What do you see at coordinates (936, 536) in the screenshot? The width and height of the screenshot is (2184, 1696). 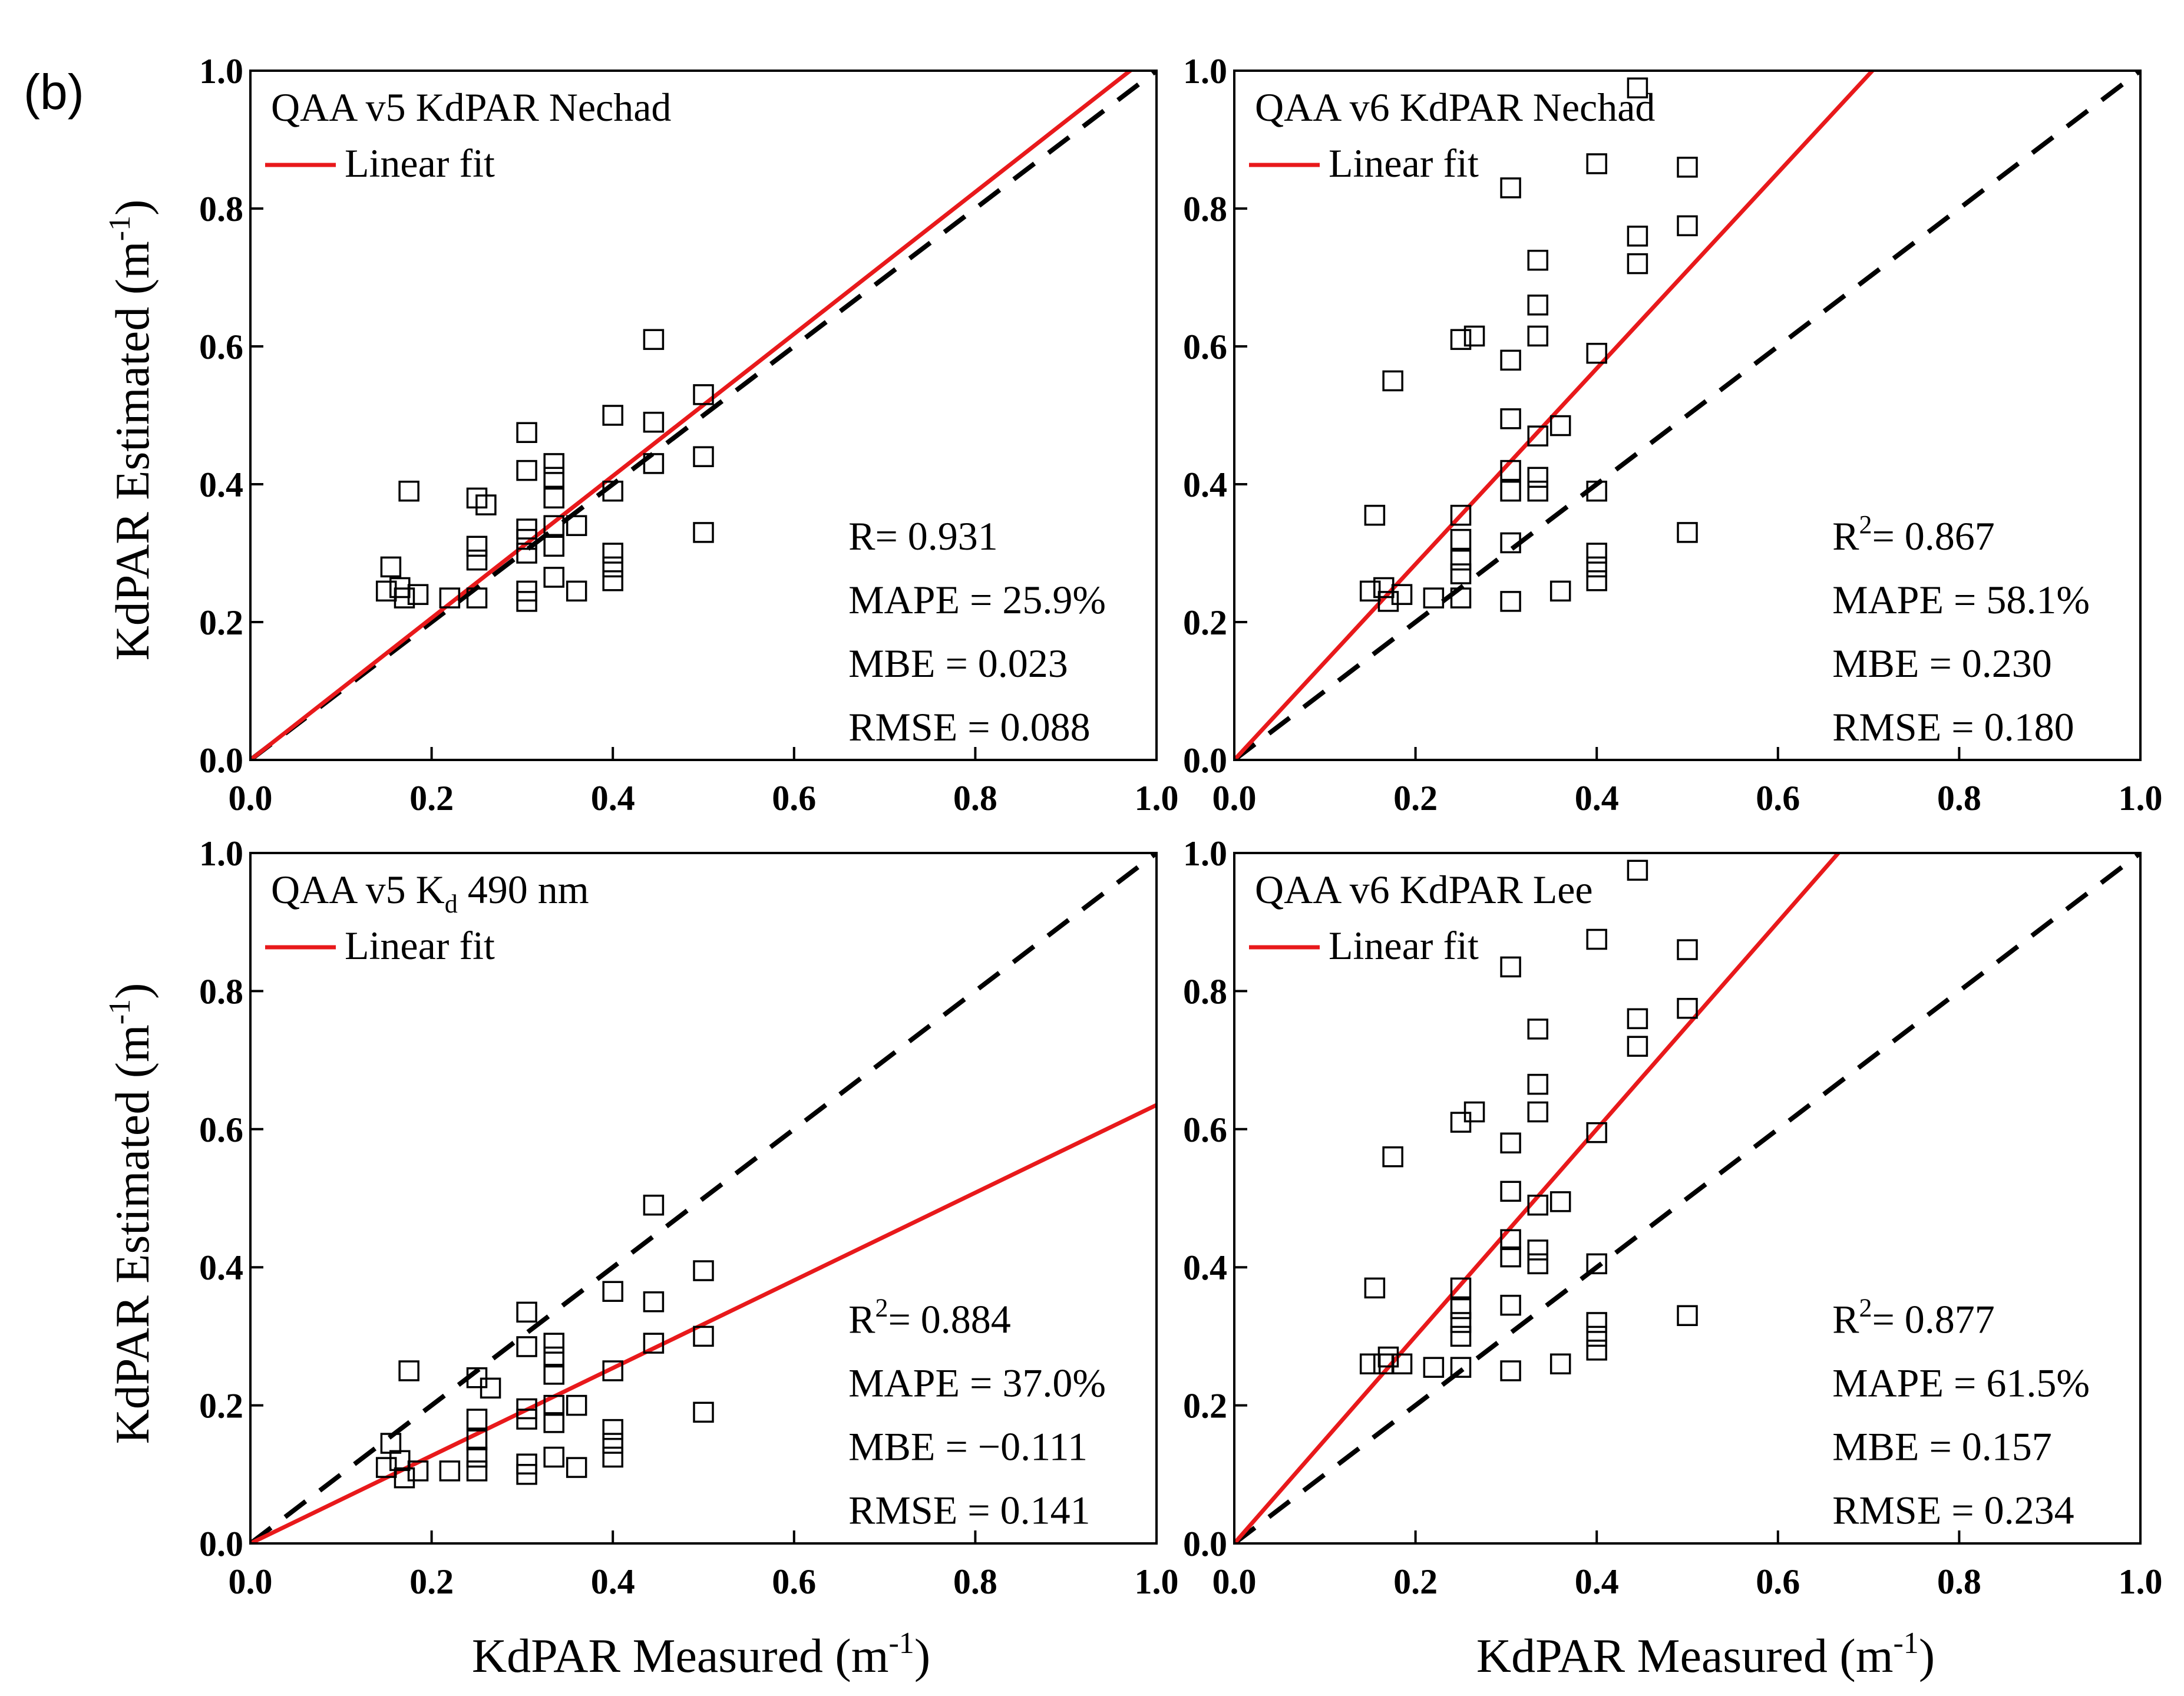 I see `stat-value: = 0.931` at bounding box center [936, 536].